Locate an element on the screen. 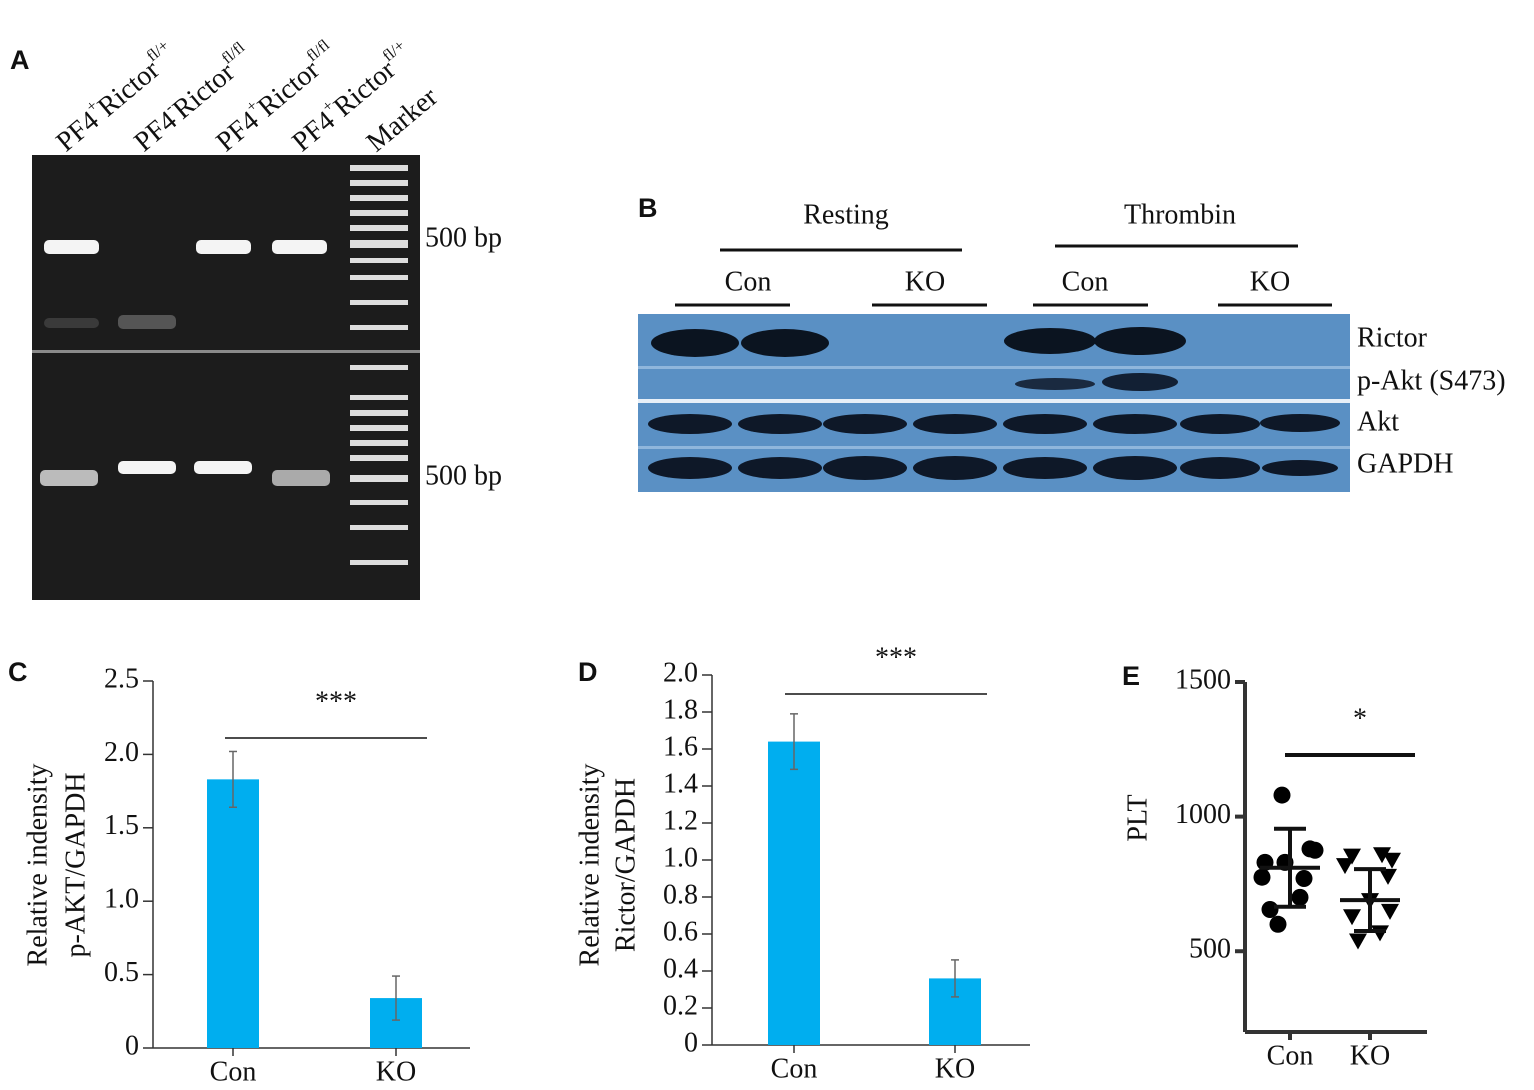  y-axis-label: PLT is located at coordinates (1137, 817).